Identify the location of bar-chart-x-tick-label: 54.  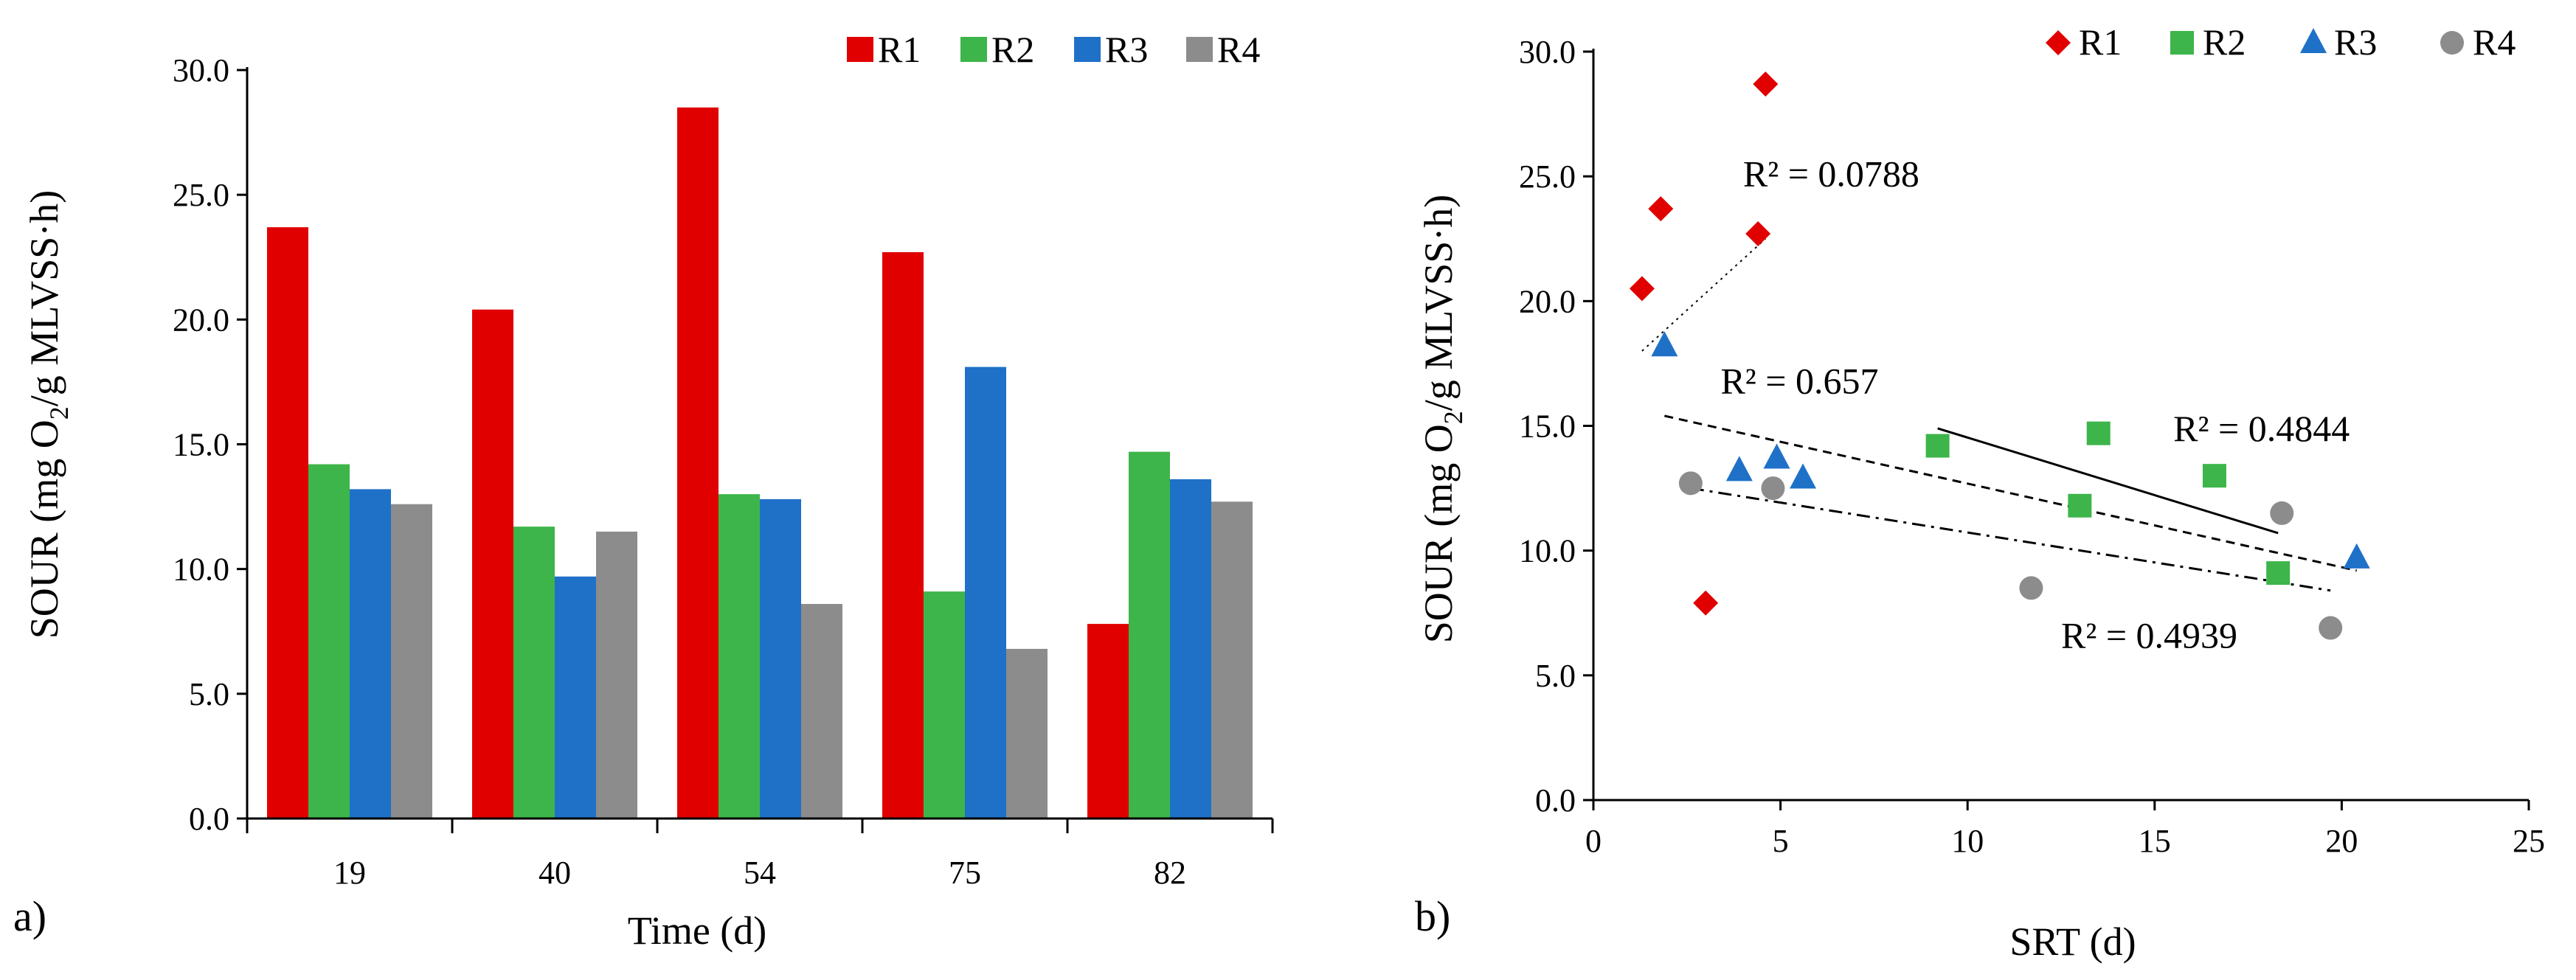
(760, 873).